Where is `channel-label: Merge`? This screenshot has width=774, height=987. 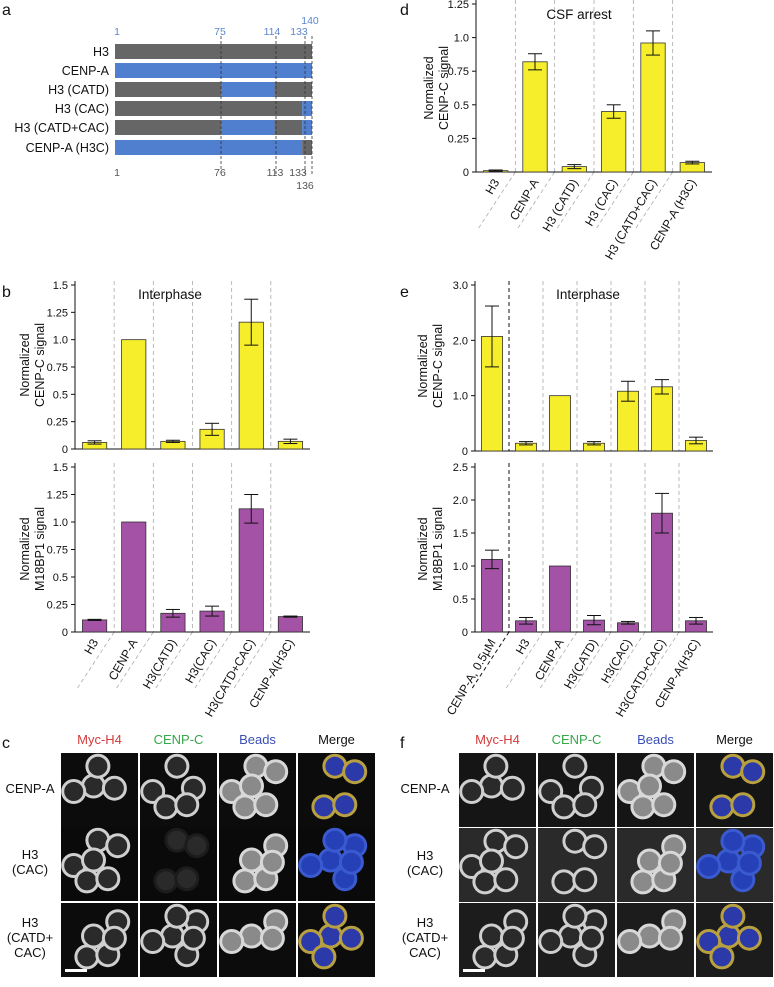 channel-label: Merge is located at coordinates (734, 739).